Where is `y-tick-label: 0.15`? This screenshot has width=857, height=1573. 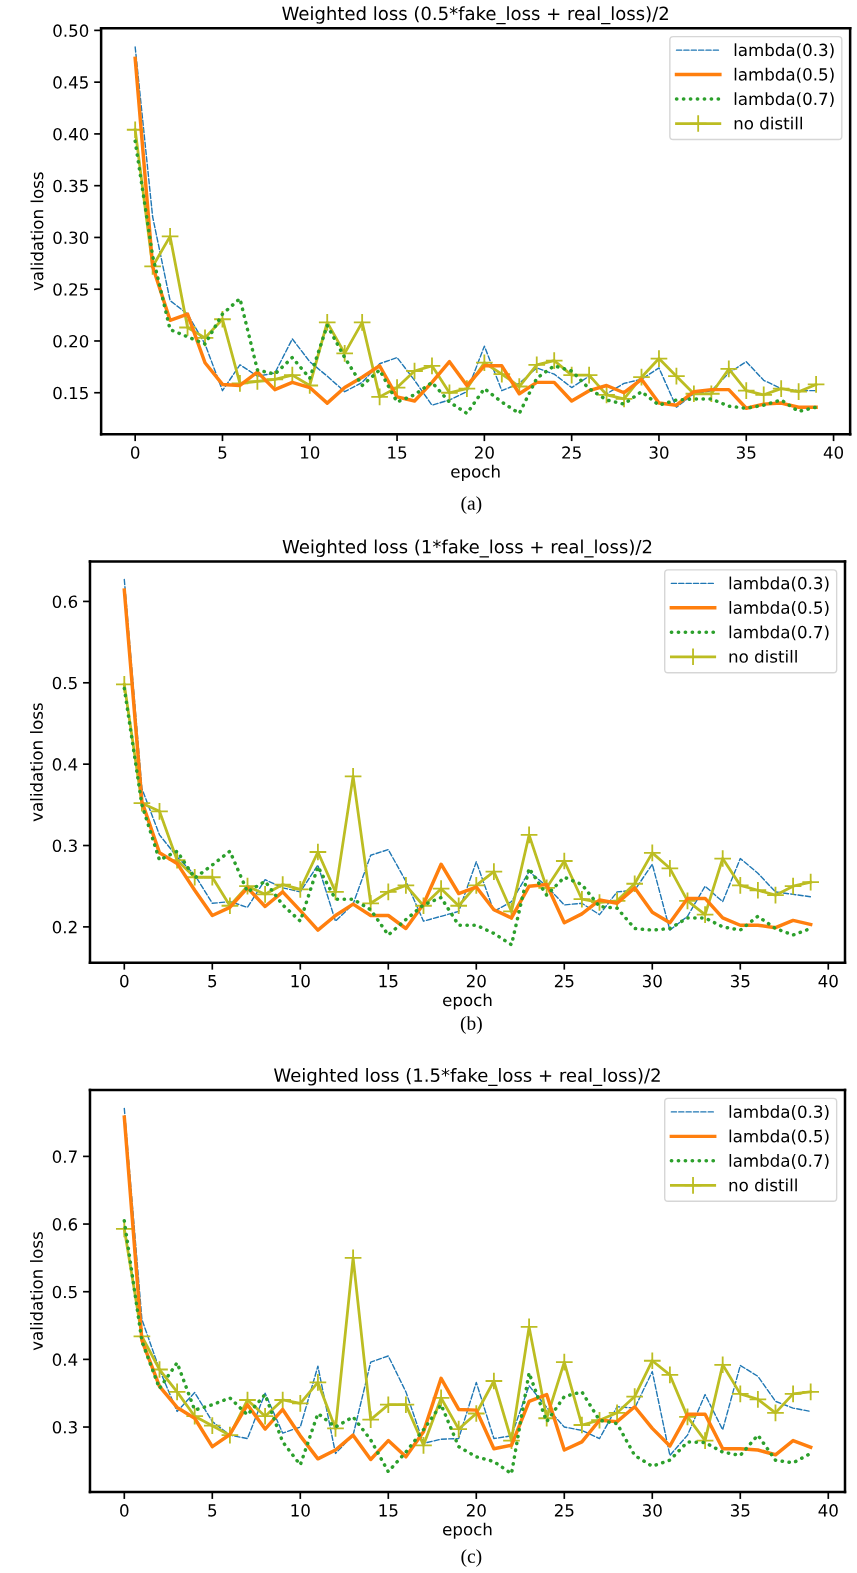
y-tick-label: 0.15 is located at coordinates (70, 393).